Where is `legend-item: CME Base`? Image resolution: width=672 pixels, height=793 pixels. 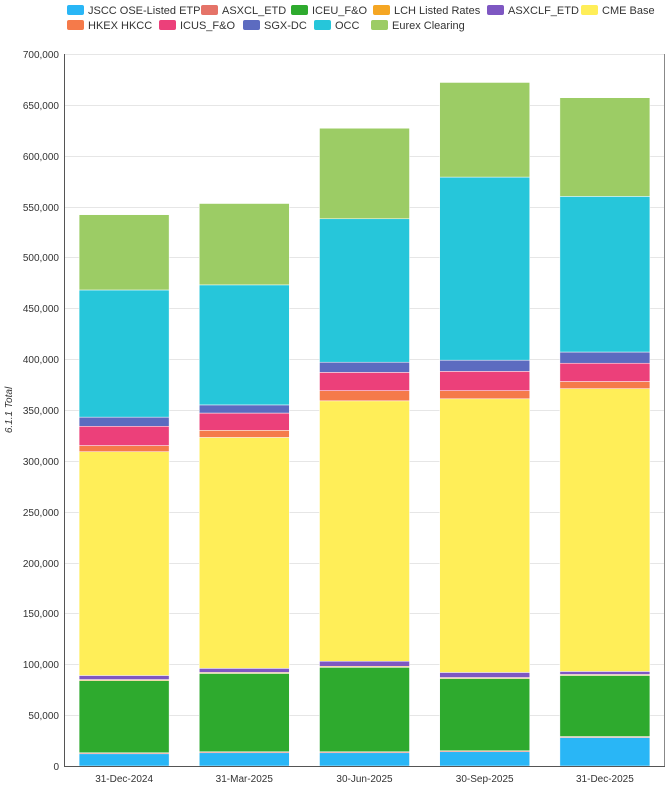
legend-item: CME Base is located at coordinates (618, 11).